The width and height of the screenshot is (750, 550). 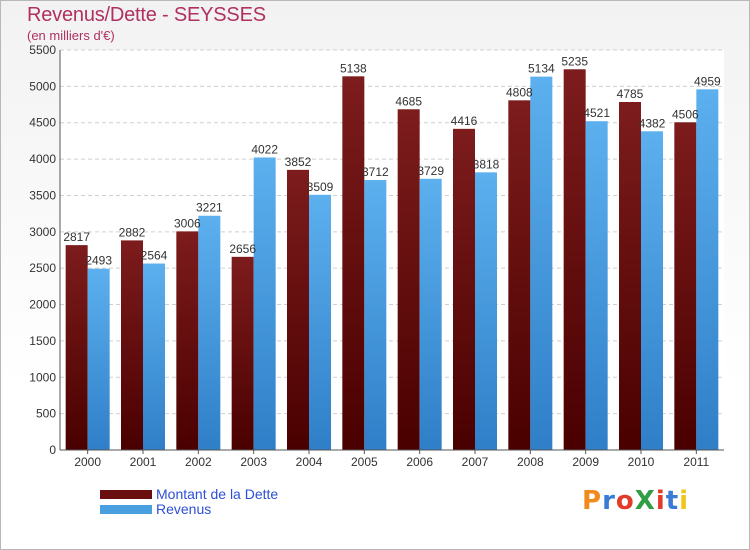 I want to click on legend-swatch-dette, so click(x=126, y=494).